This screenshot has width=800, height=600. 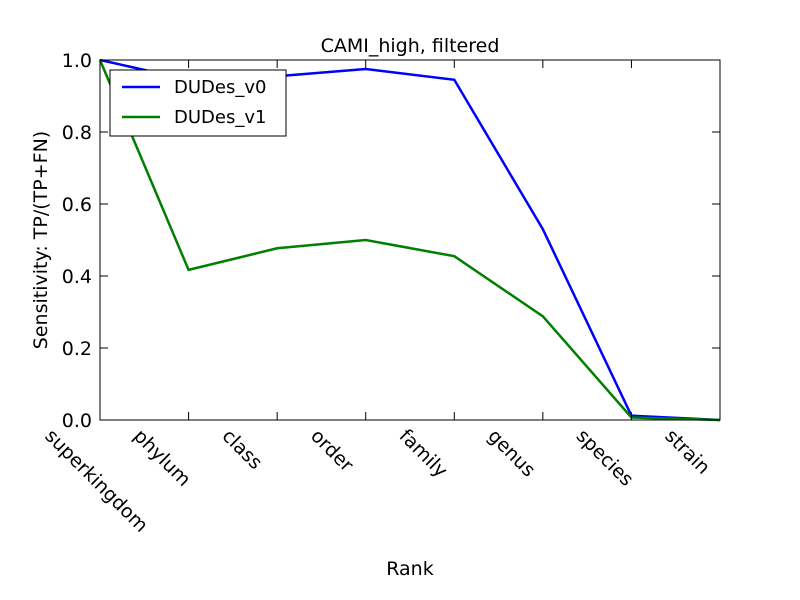 What do you see at coordinates (410, 46) in the screenshot?
I see `chart-title: CAMI_high, filtered` at bounding box center [410, 46].